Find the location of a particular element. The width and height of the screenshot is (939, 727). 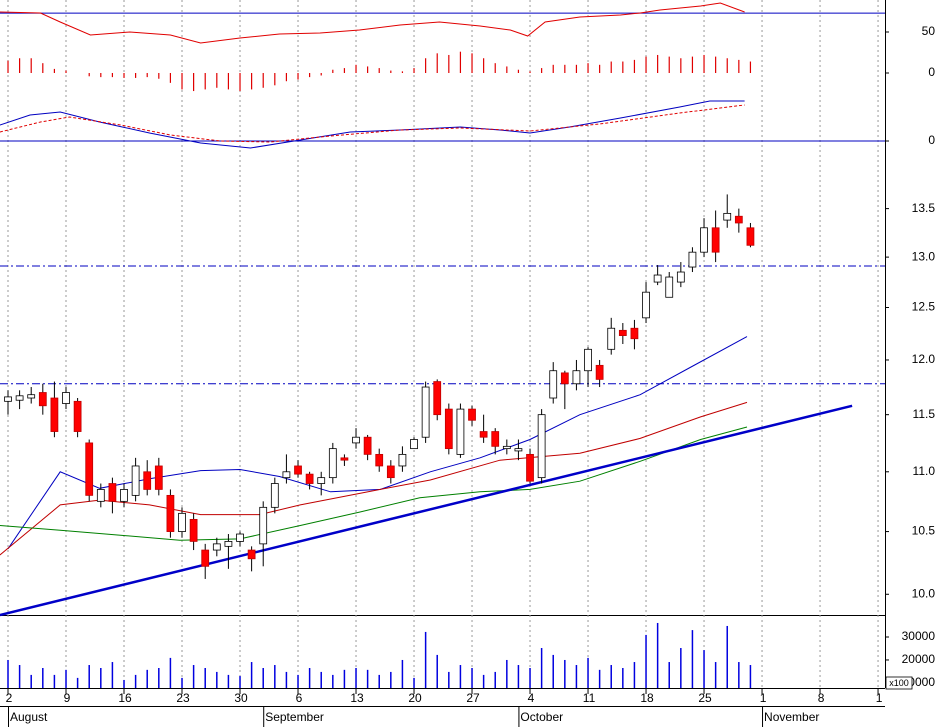

y-tick-label: 10.0 is located at coordinates (924, 593).